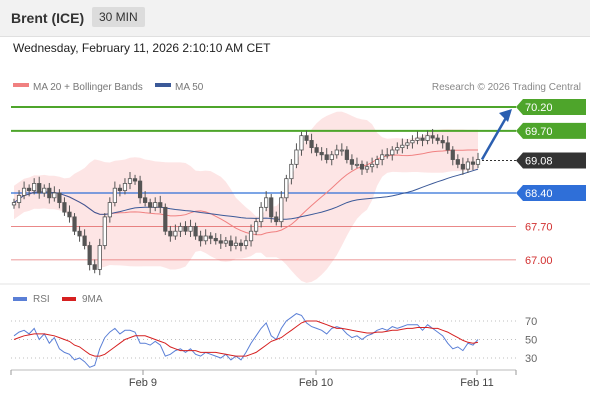  What do you see at coordinates (531, 341) in the screenshot?
I see `rsi-tick-label: 50` at bounding box center [531, 341].